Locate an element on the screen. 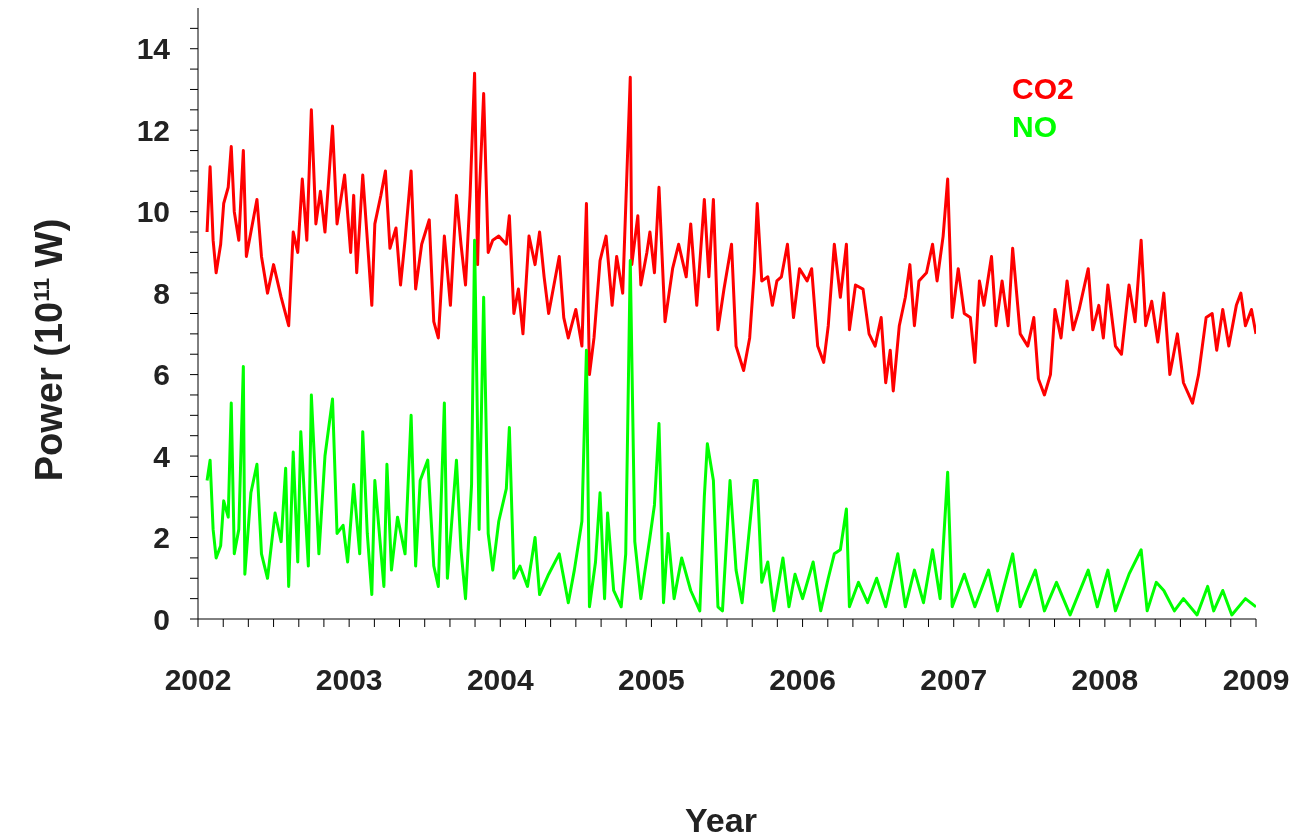 This screenshot has width=1303, height=836. y-tick-label: 0 is located at coordinates (161, 619).